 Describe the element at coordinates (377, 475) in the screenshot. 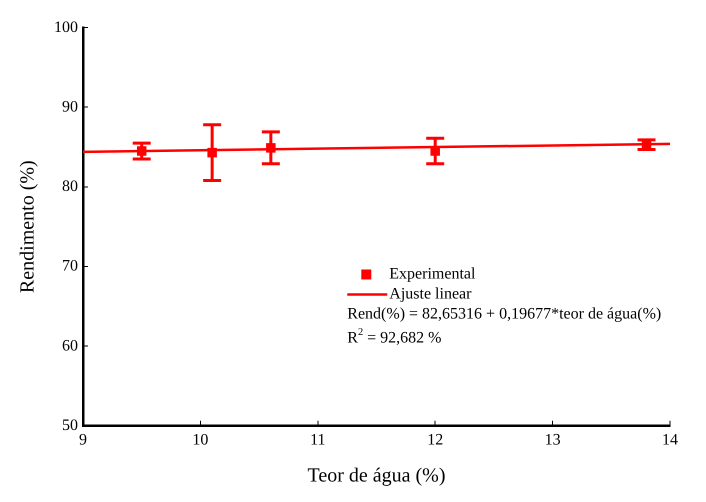

I see `x-axis-title: Teor de água (%)` at that location.